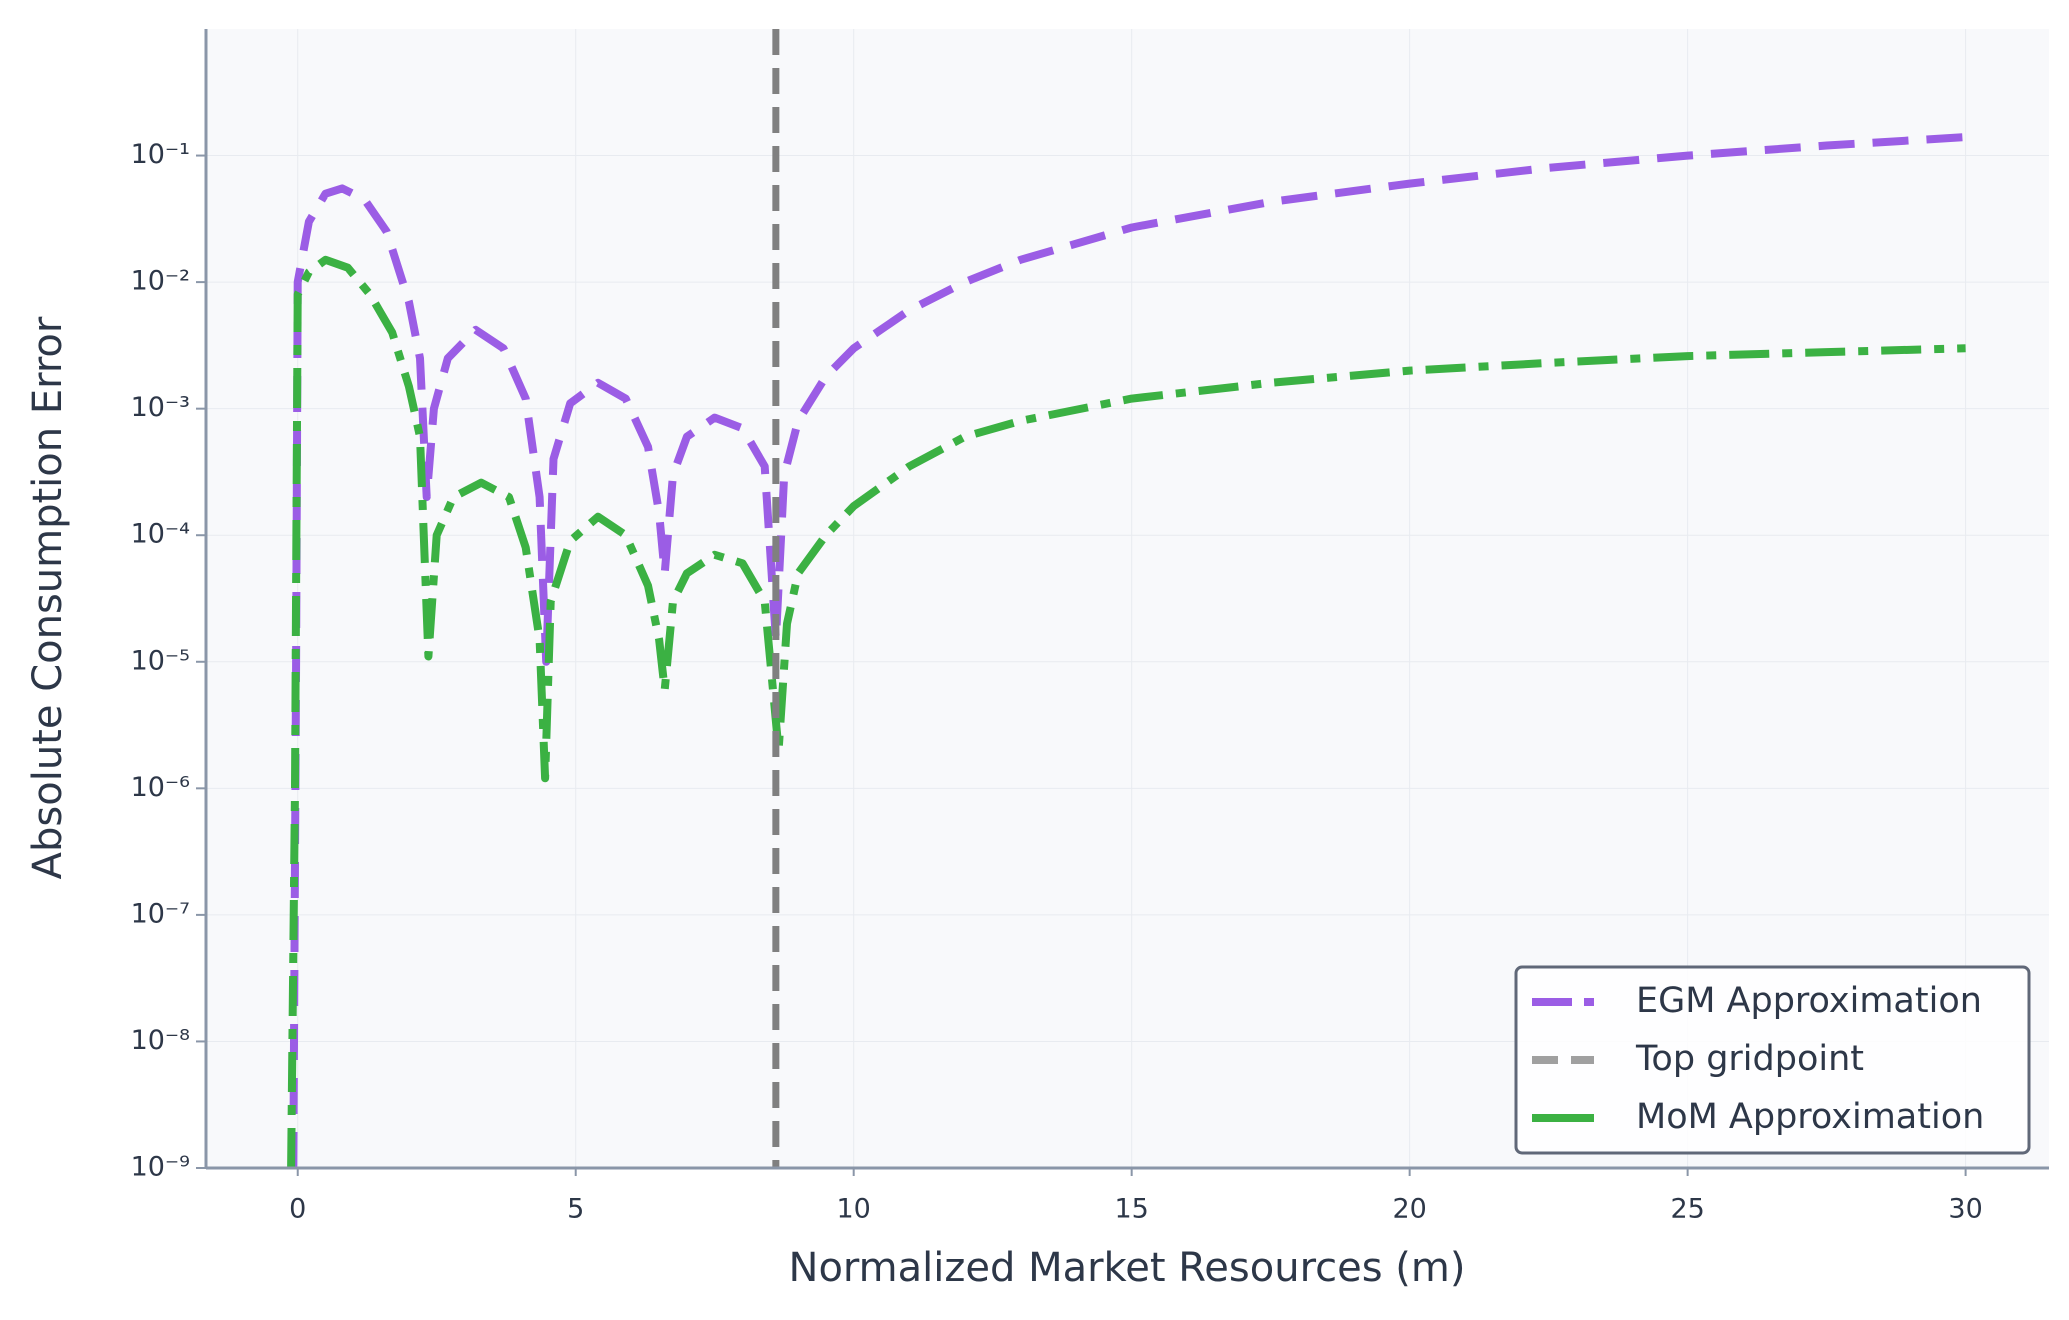 The image size is (2069, 1320). Describe the element at coordinates (160, 407) in the screenshot. I see `y-tick-label: 10⁻³` at that location.